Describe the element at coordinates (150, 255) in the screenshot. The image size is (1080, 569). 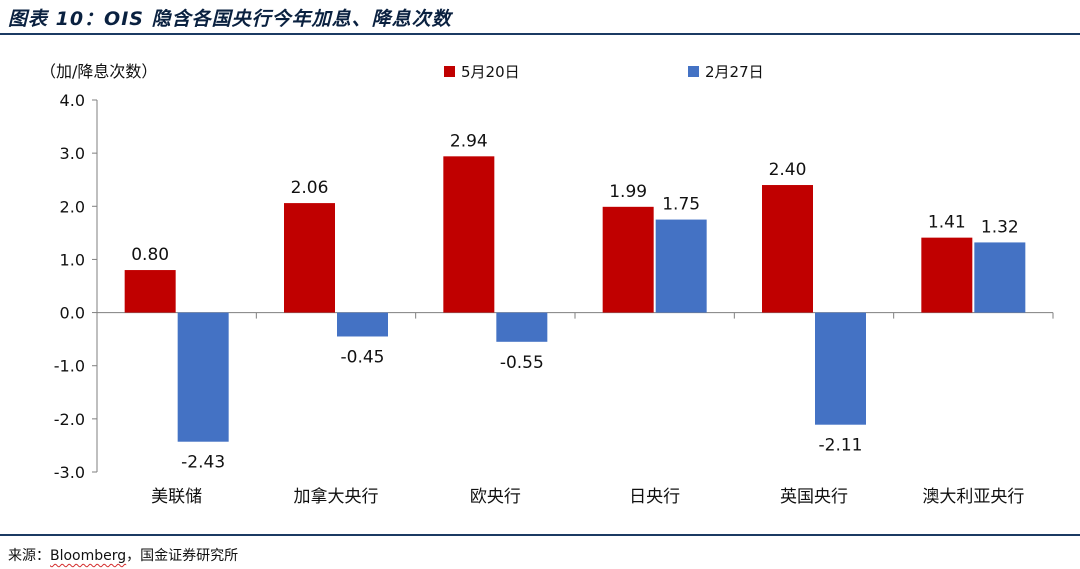
I see `bar-value-label: 0.80` at that location.